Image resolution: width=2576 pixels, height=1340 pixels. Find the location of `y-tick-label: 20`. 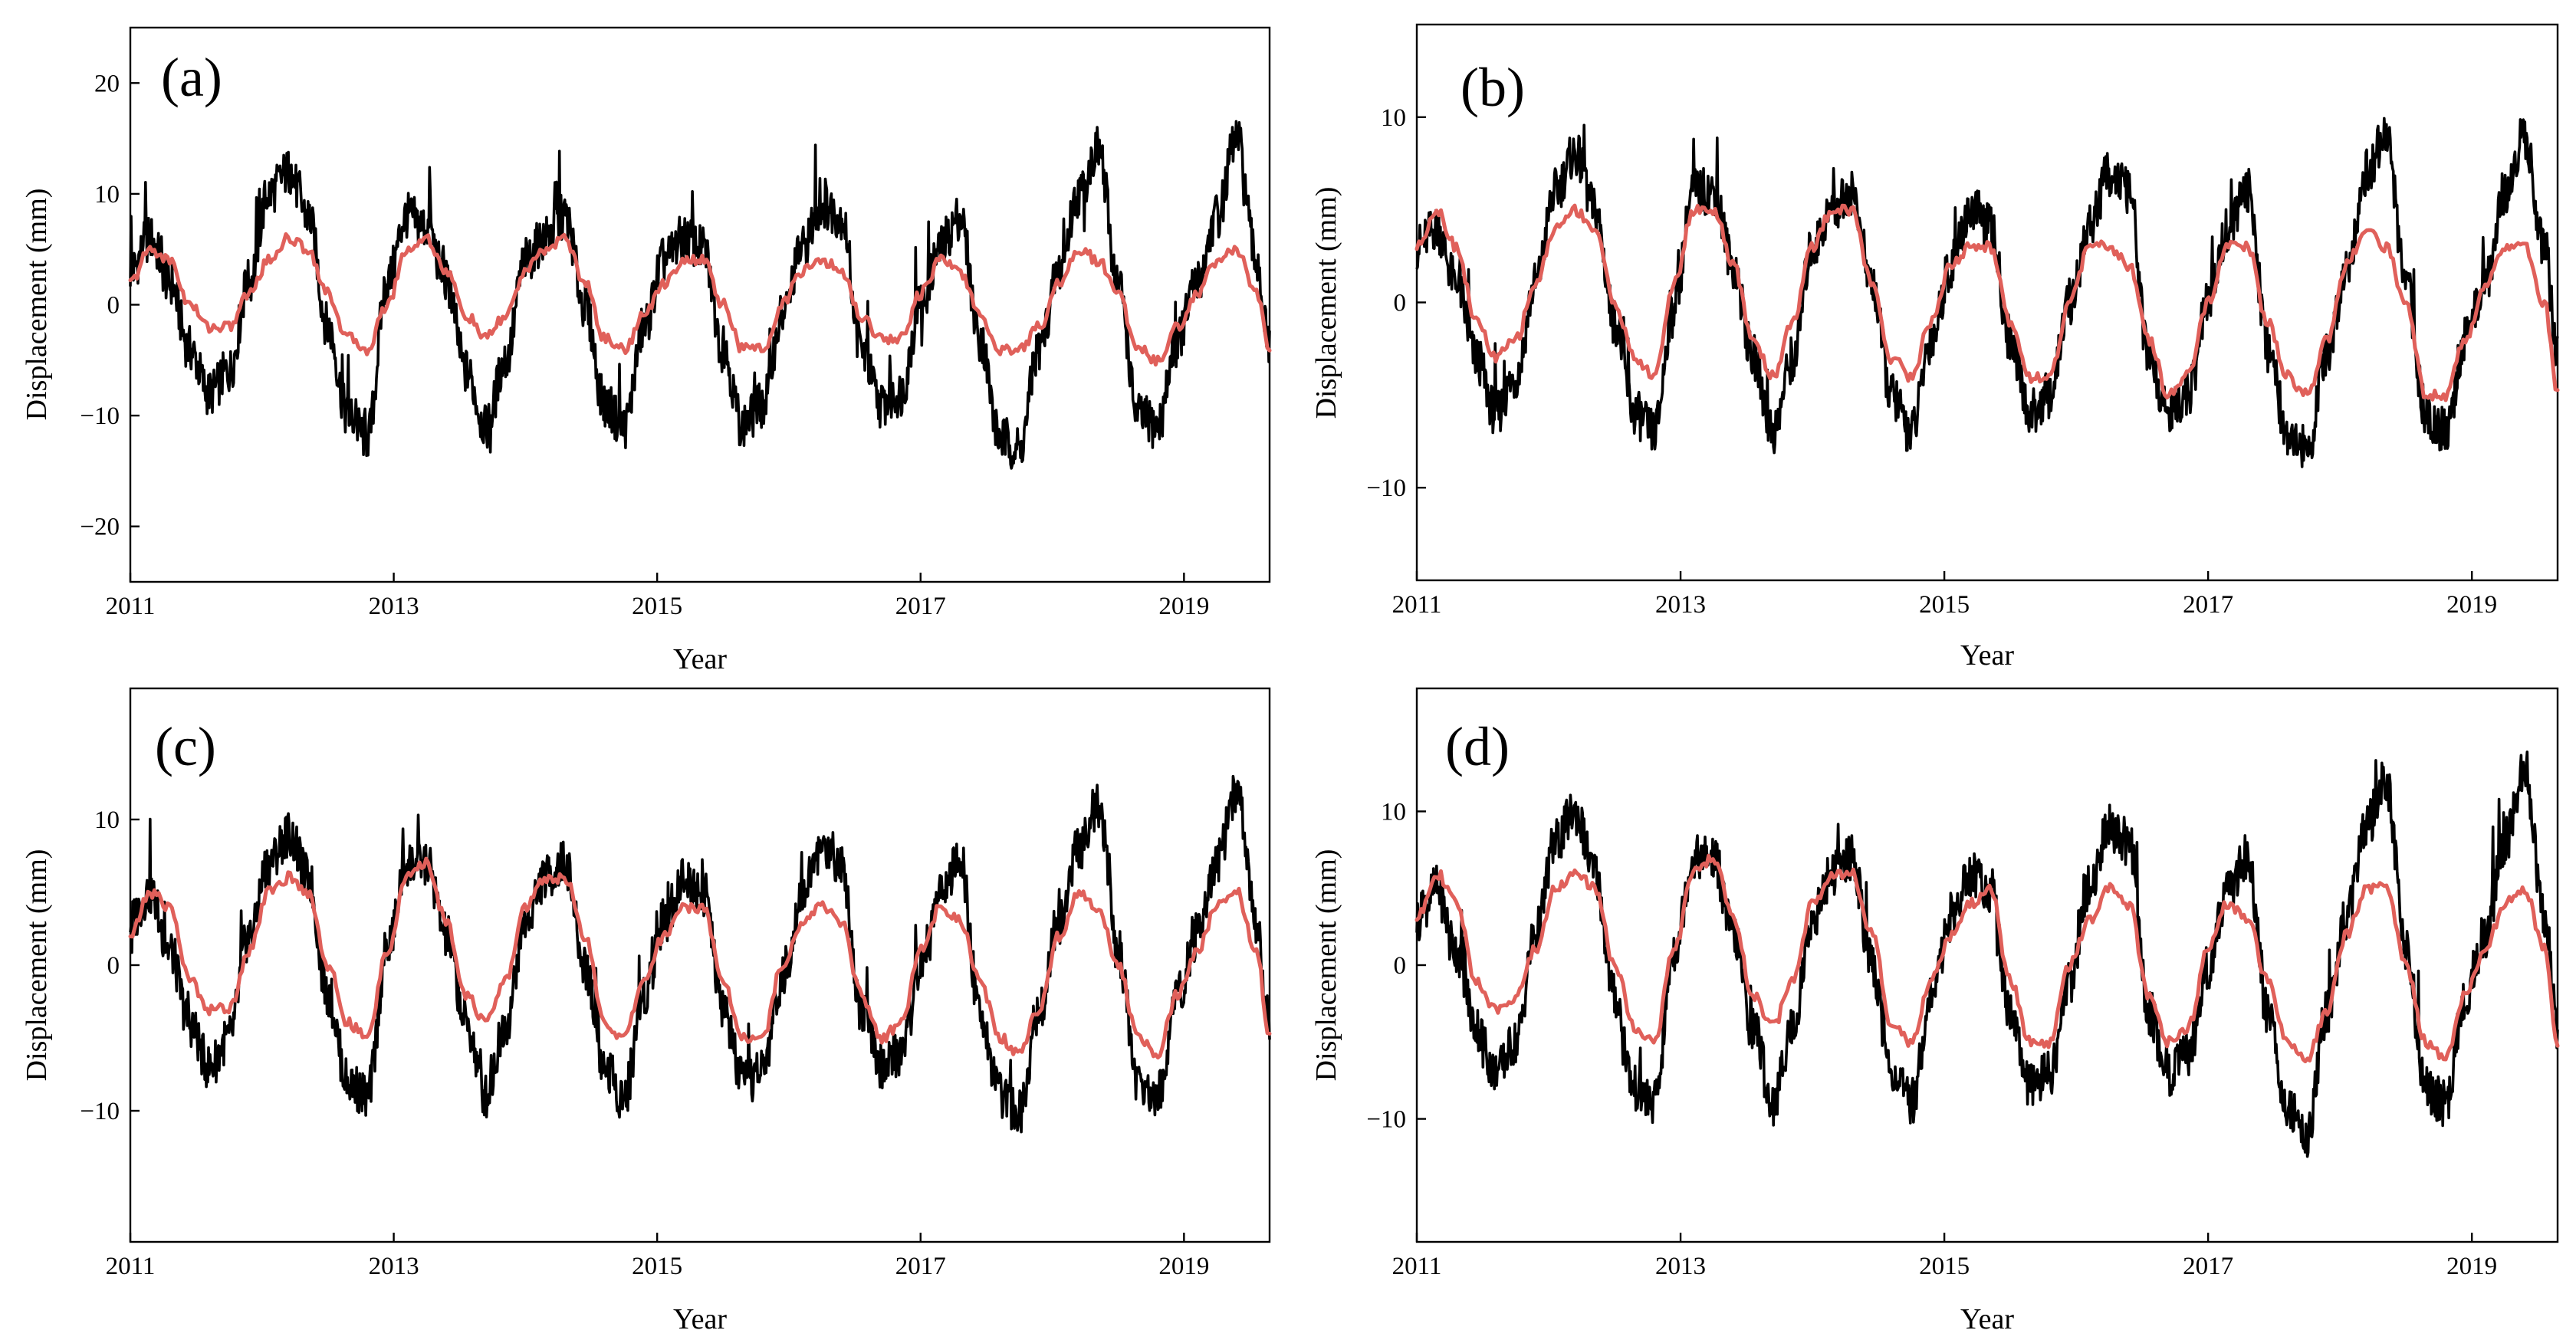

y-tick-label: 20 is located at coordinates (107, 83).